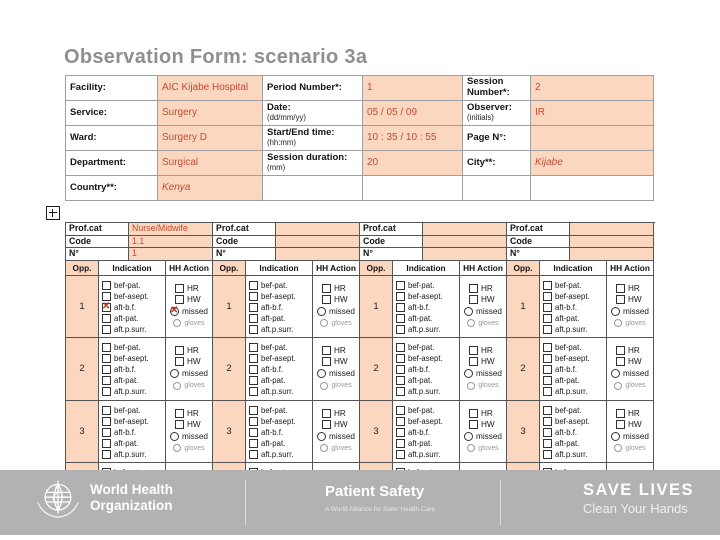 The width and height of the screenshot is (720, 540). Describe the element at coordinates (592, 88) in the screenshot. I see `form-value-cell: 2` at that location.